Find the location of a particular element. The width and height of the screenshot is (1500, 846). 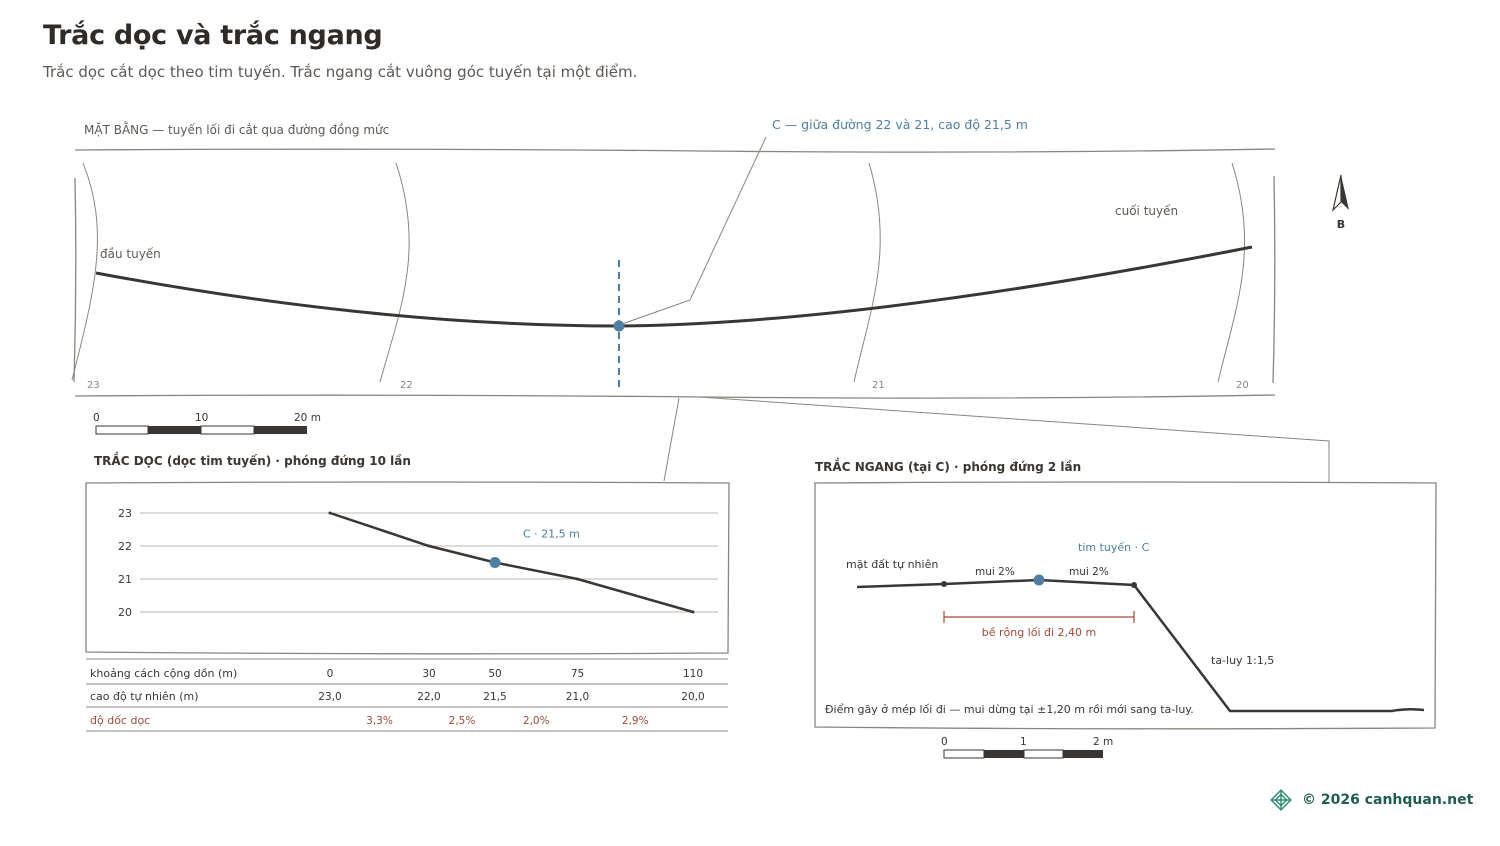

plan-path-alignment is located at coordinates (674, 286).